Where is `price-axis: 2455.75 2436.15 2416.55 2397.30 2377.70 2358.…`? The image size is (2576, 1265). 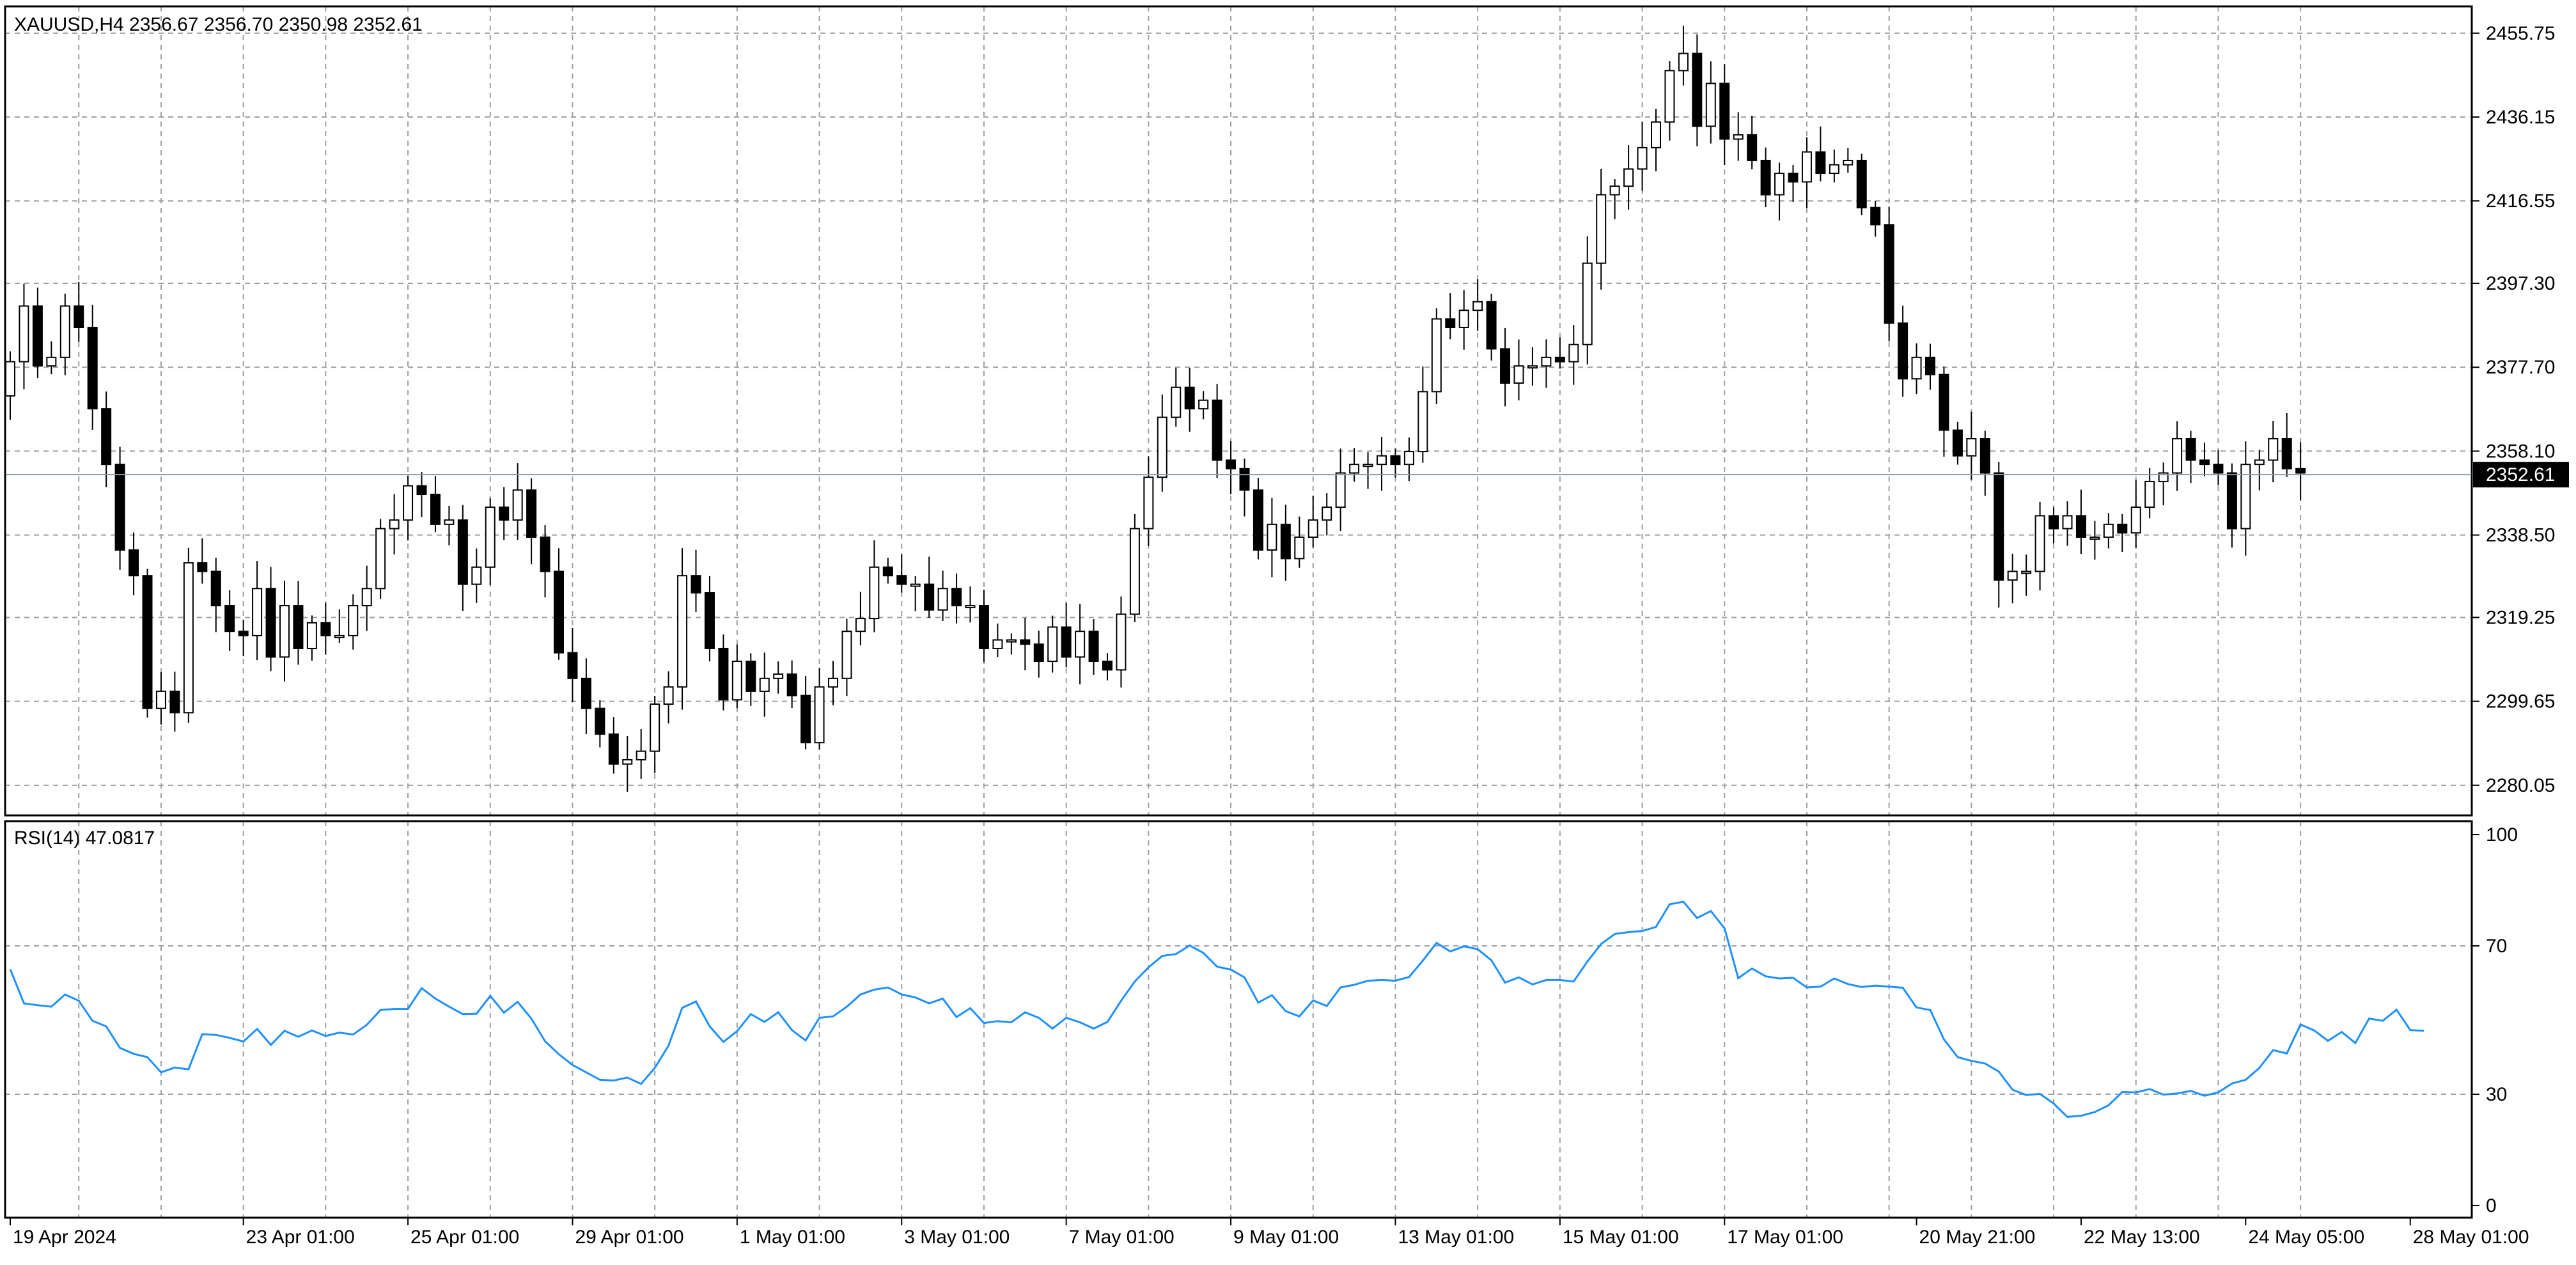
price-axis: 2455.75 2436.15 2416.55 2397.30 2377.70 2358.… is located at coordinates (2513, 410).